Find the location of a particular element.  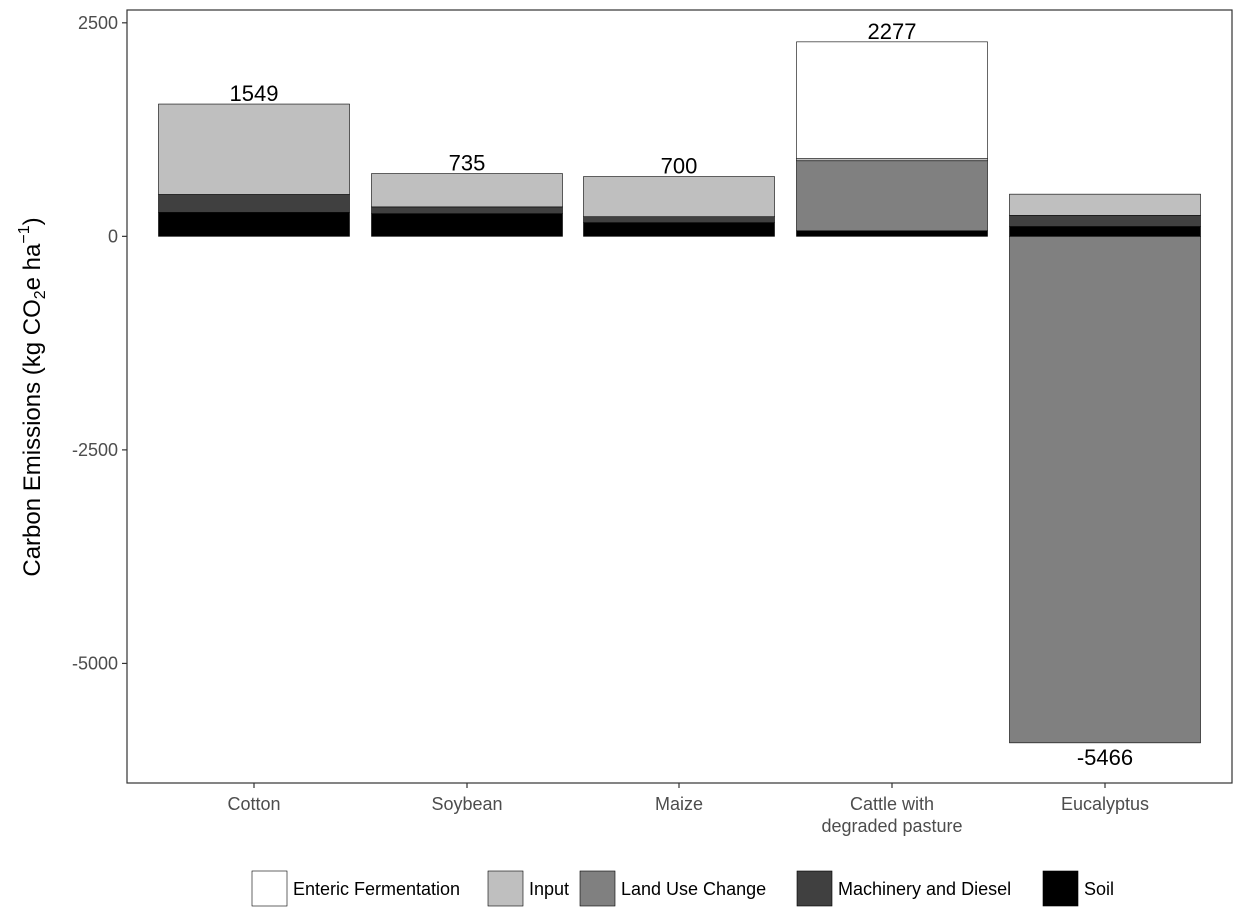

x-tick-label: Maize is located at coordinates (679, 804).